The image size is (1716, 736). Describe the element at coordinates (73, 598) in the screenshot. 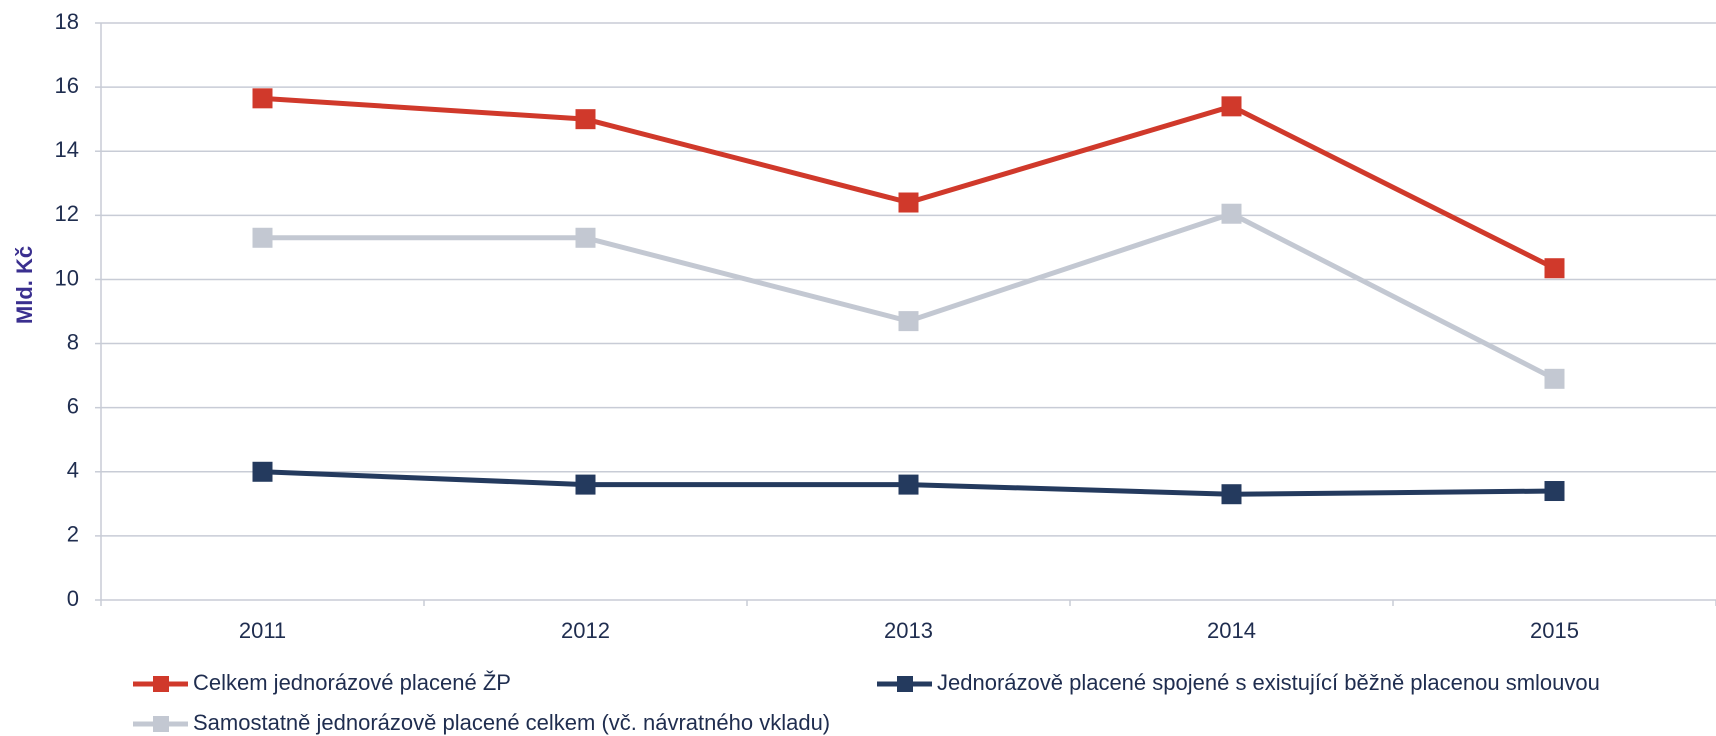

I see `y-tick-label: 0` at that location.